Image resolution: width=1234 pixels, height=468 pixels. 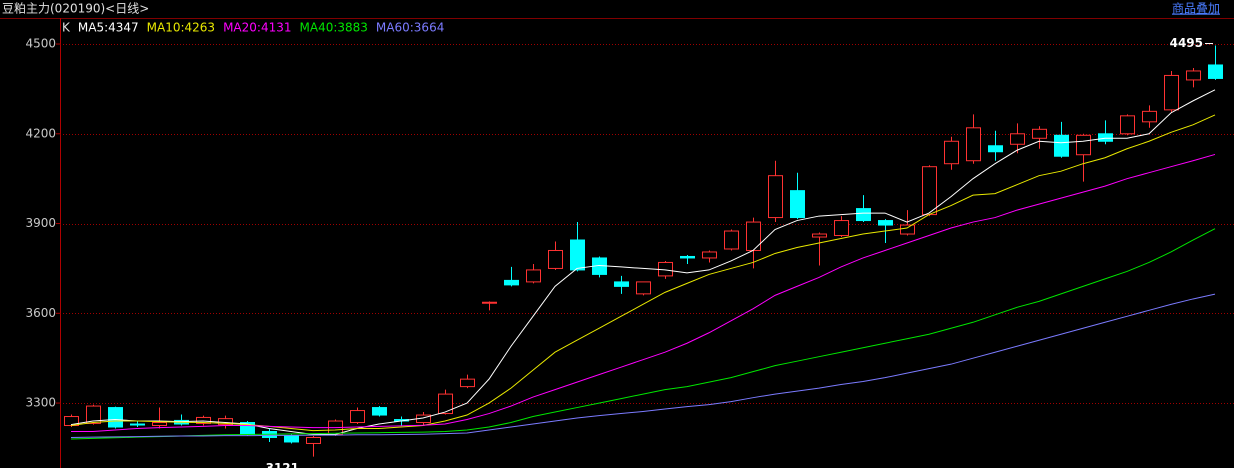 I want to click on y-tick-label: 4500, so click(x=40, y=44).